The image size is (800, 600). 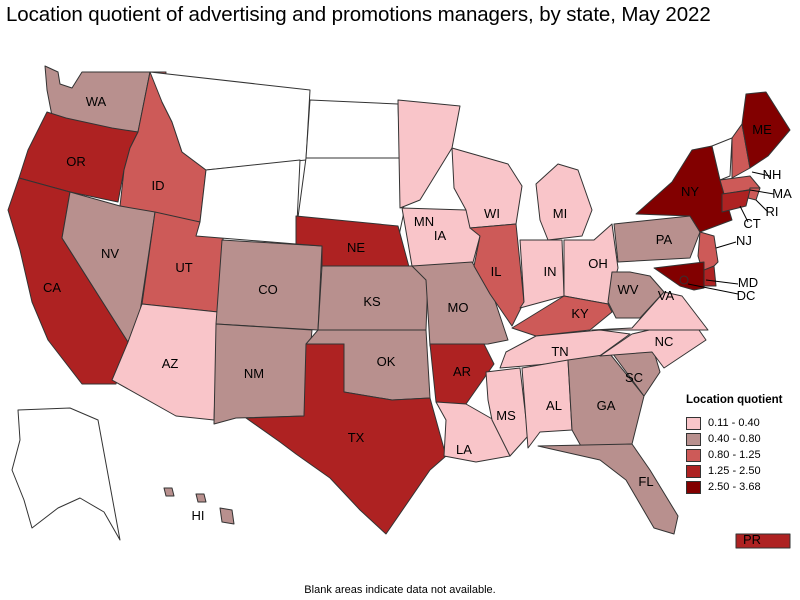 I want to click on state-label-az: AZ, so click(x=170, y=363).